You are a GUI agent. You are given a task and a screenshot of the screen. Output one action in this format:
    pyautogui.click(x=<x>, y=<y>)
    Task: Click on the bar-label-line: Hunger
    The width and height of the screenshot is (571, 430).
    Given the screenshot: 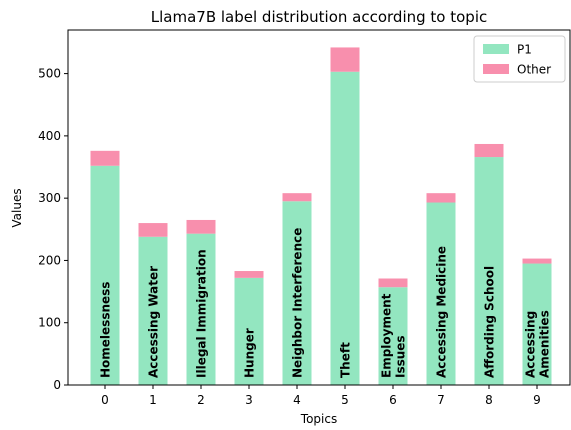 What is the action you would take?
    pyautogui.click(x=250, y=353)
    